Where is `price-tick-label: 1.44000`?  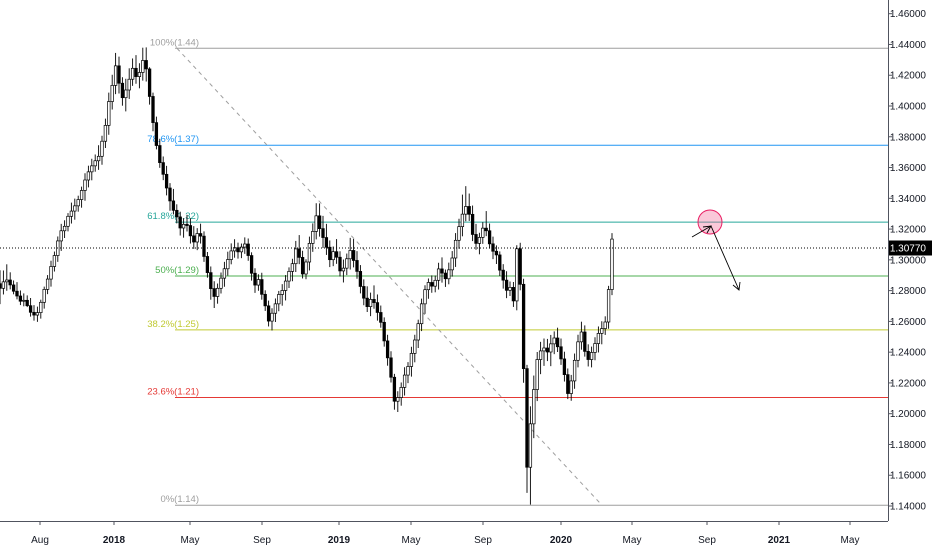
price-tick-label: 1.44000 is located at coordinates (908, 45).